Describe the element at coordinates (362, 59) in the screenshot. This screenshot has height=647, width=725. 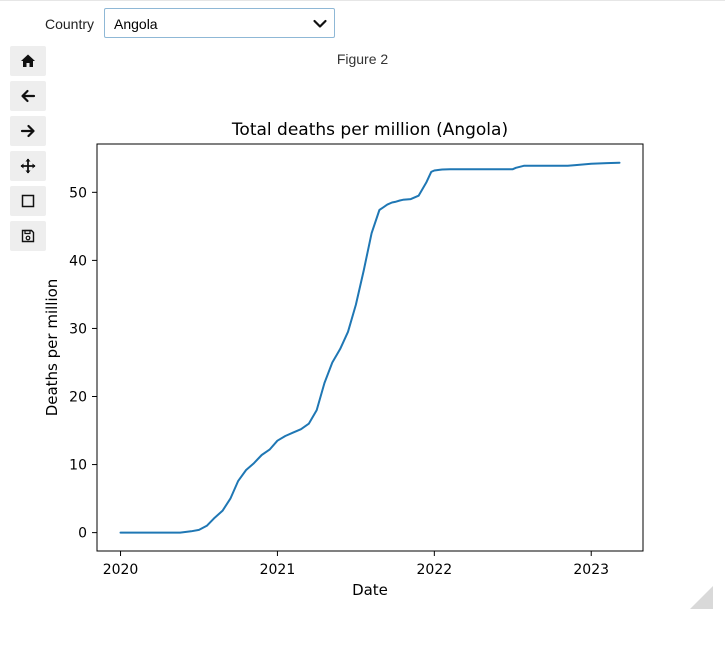
I see `figure-title: Figure 2` at that location.